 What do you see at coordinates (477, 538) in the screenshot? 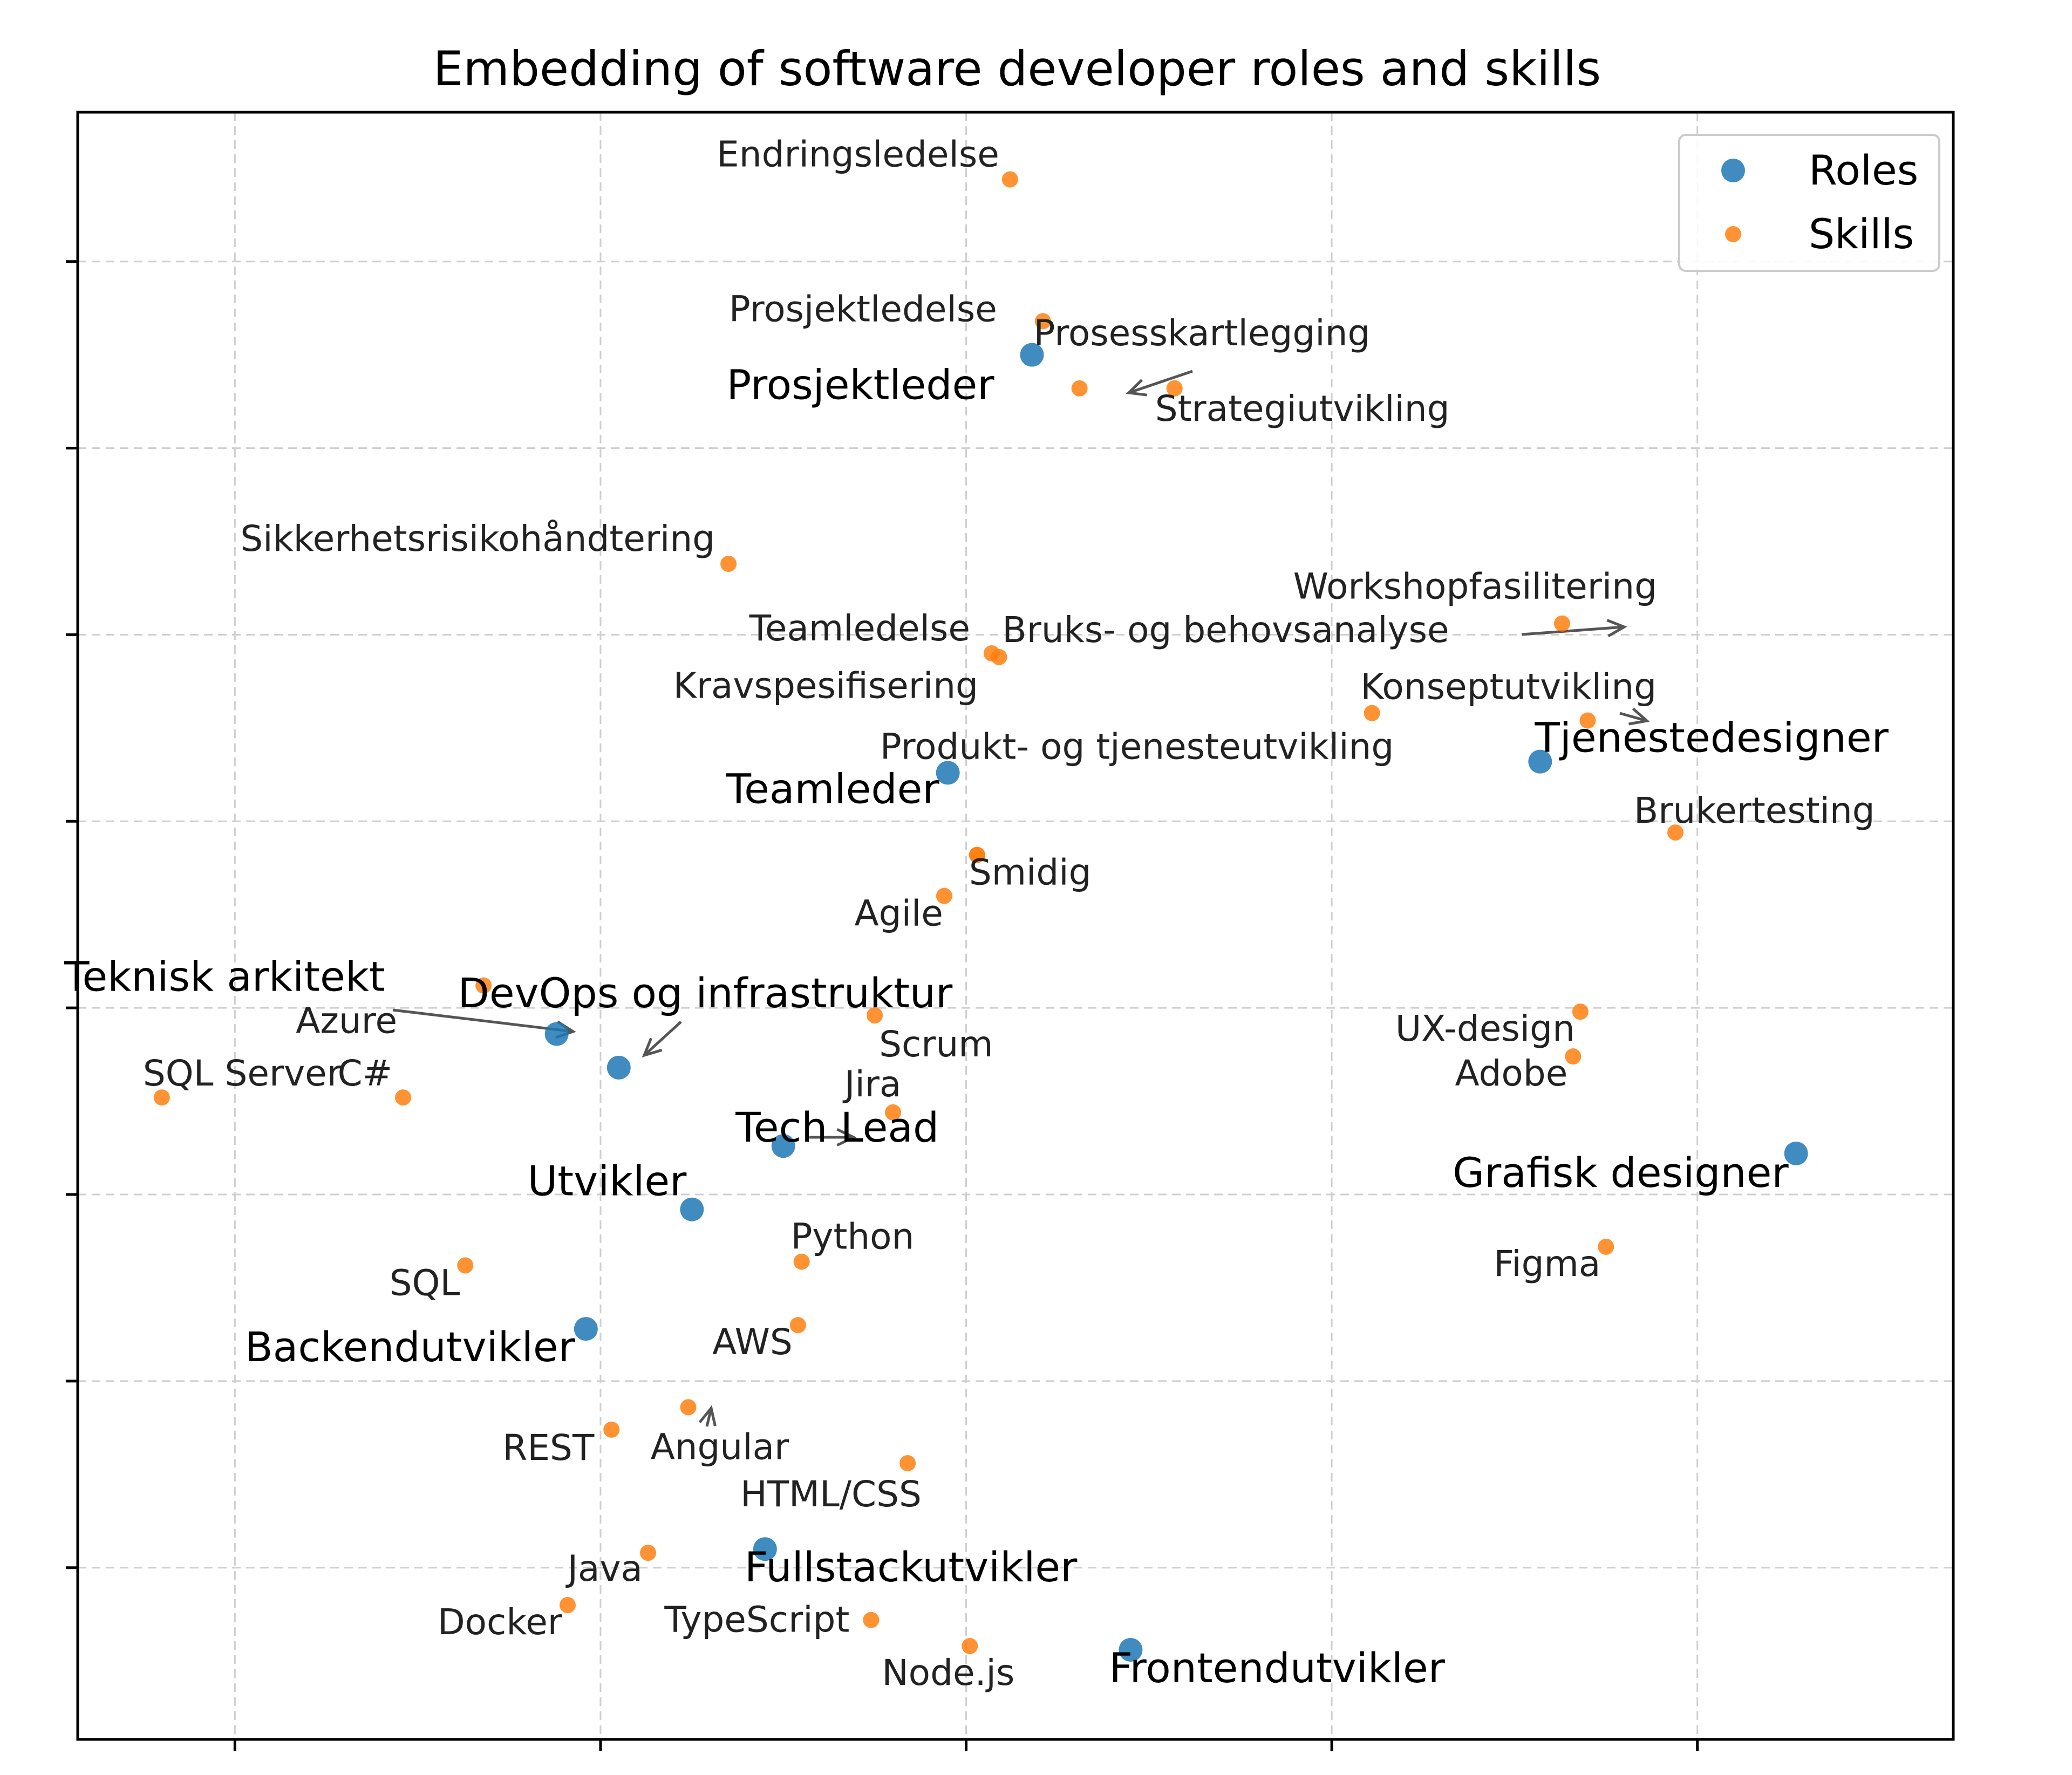
I see `skill-label-sikkerhetsrisikohåndtering: Sikkerhetsrisikohåndtering` at bounding box center [477, 538].